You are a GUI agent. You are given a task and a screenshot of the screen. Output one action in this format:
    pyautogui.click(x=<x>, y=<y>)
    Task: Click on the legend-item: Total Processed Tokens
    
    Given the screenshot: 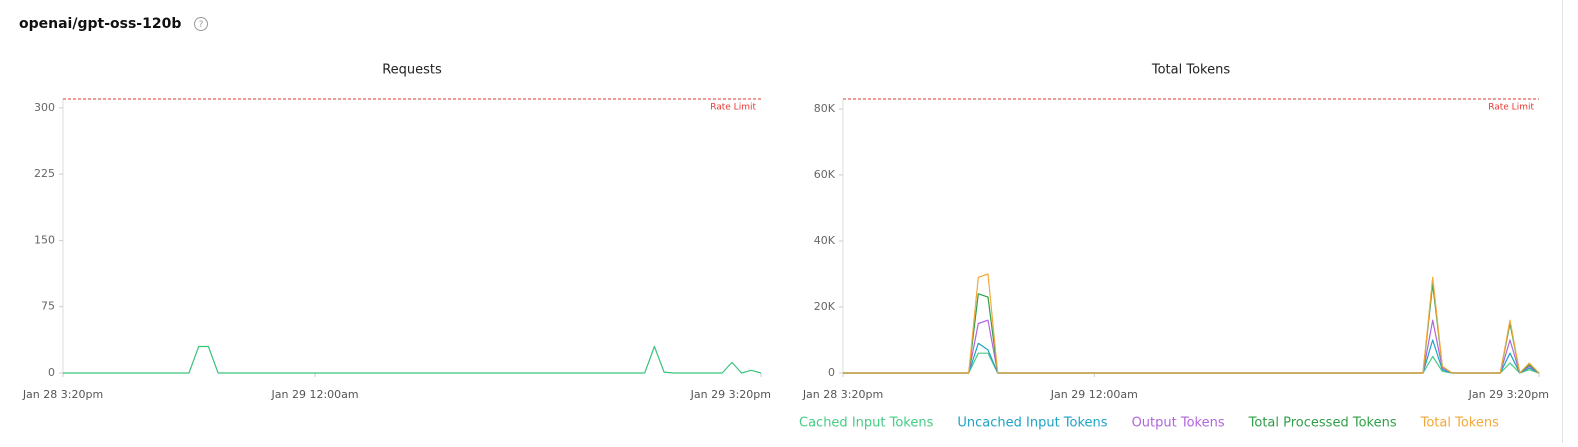 What is the action you would take?
    pyautogui.click(x=1322, y=423)
    